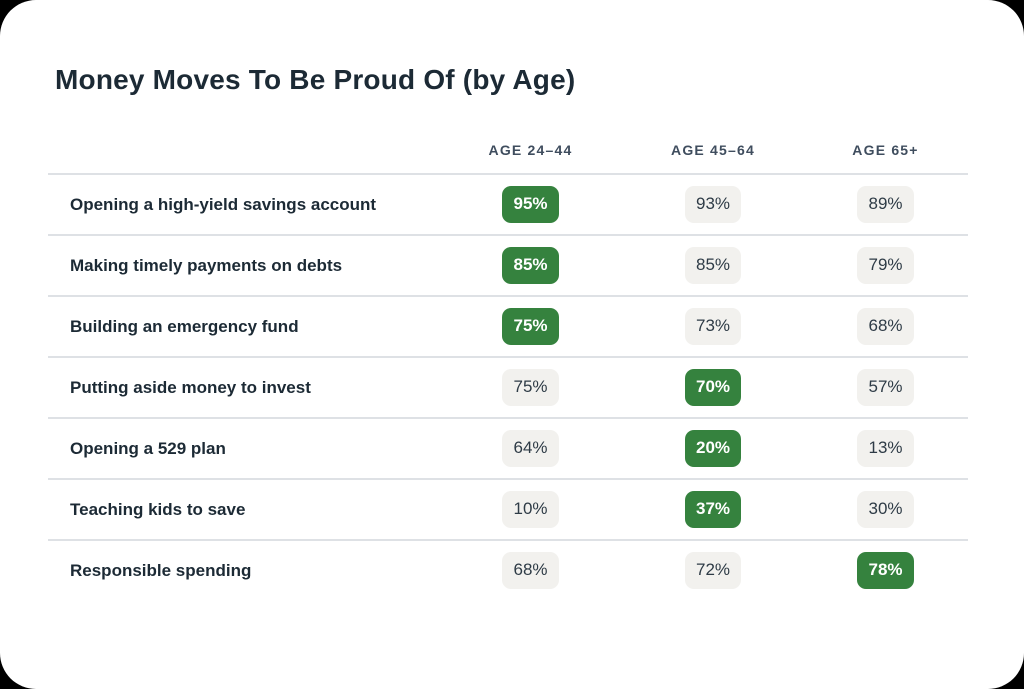  I want to click on column-header-age-24-44: AGE 24–44, so click(530, 150).